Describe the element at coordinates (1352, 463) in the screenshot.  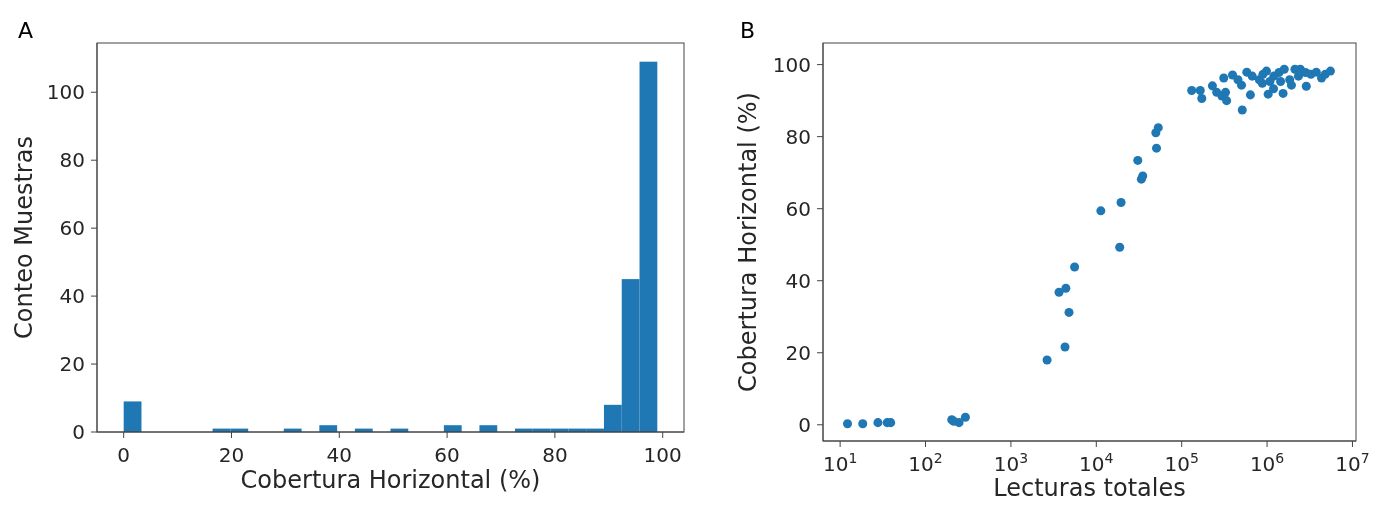
I see `x-tick-label: 10$^{7}$` at that location.